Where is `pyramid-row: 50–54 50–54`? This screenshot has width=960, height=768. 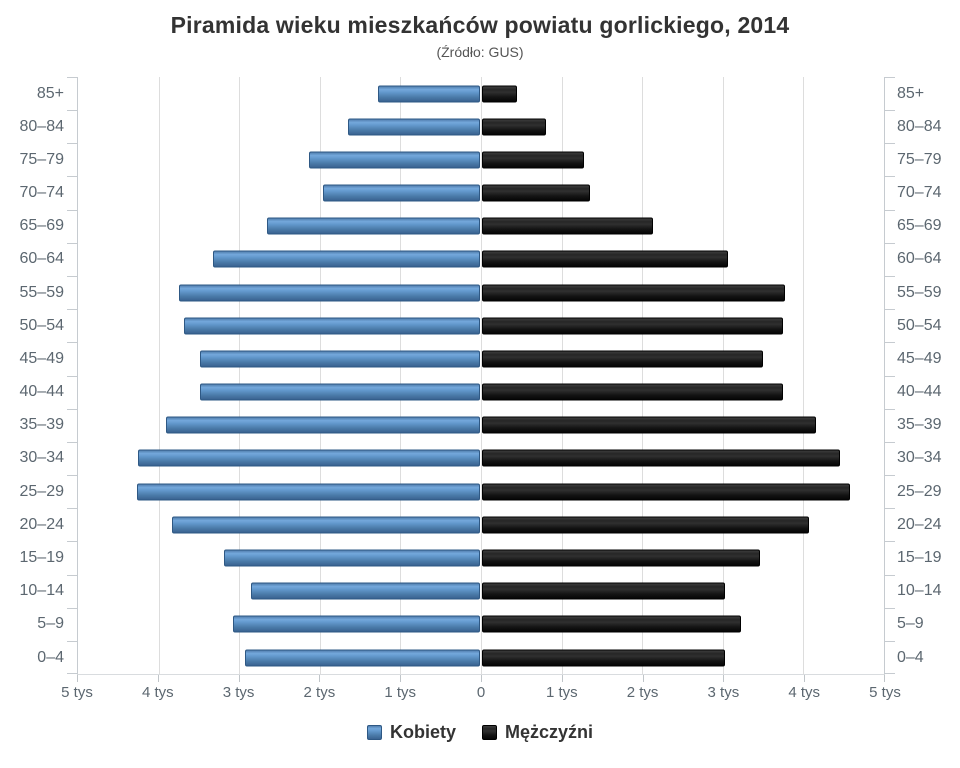
pyramid-row: 50–54 50–54 is located at coordinates (481, 325).